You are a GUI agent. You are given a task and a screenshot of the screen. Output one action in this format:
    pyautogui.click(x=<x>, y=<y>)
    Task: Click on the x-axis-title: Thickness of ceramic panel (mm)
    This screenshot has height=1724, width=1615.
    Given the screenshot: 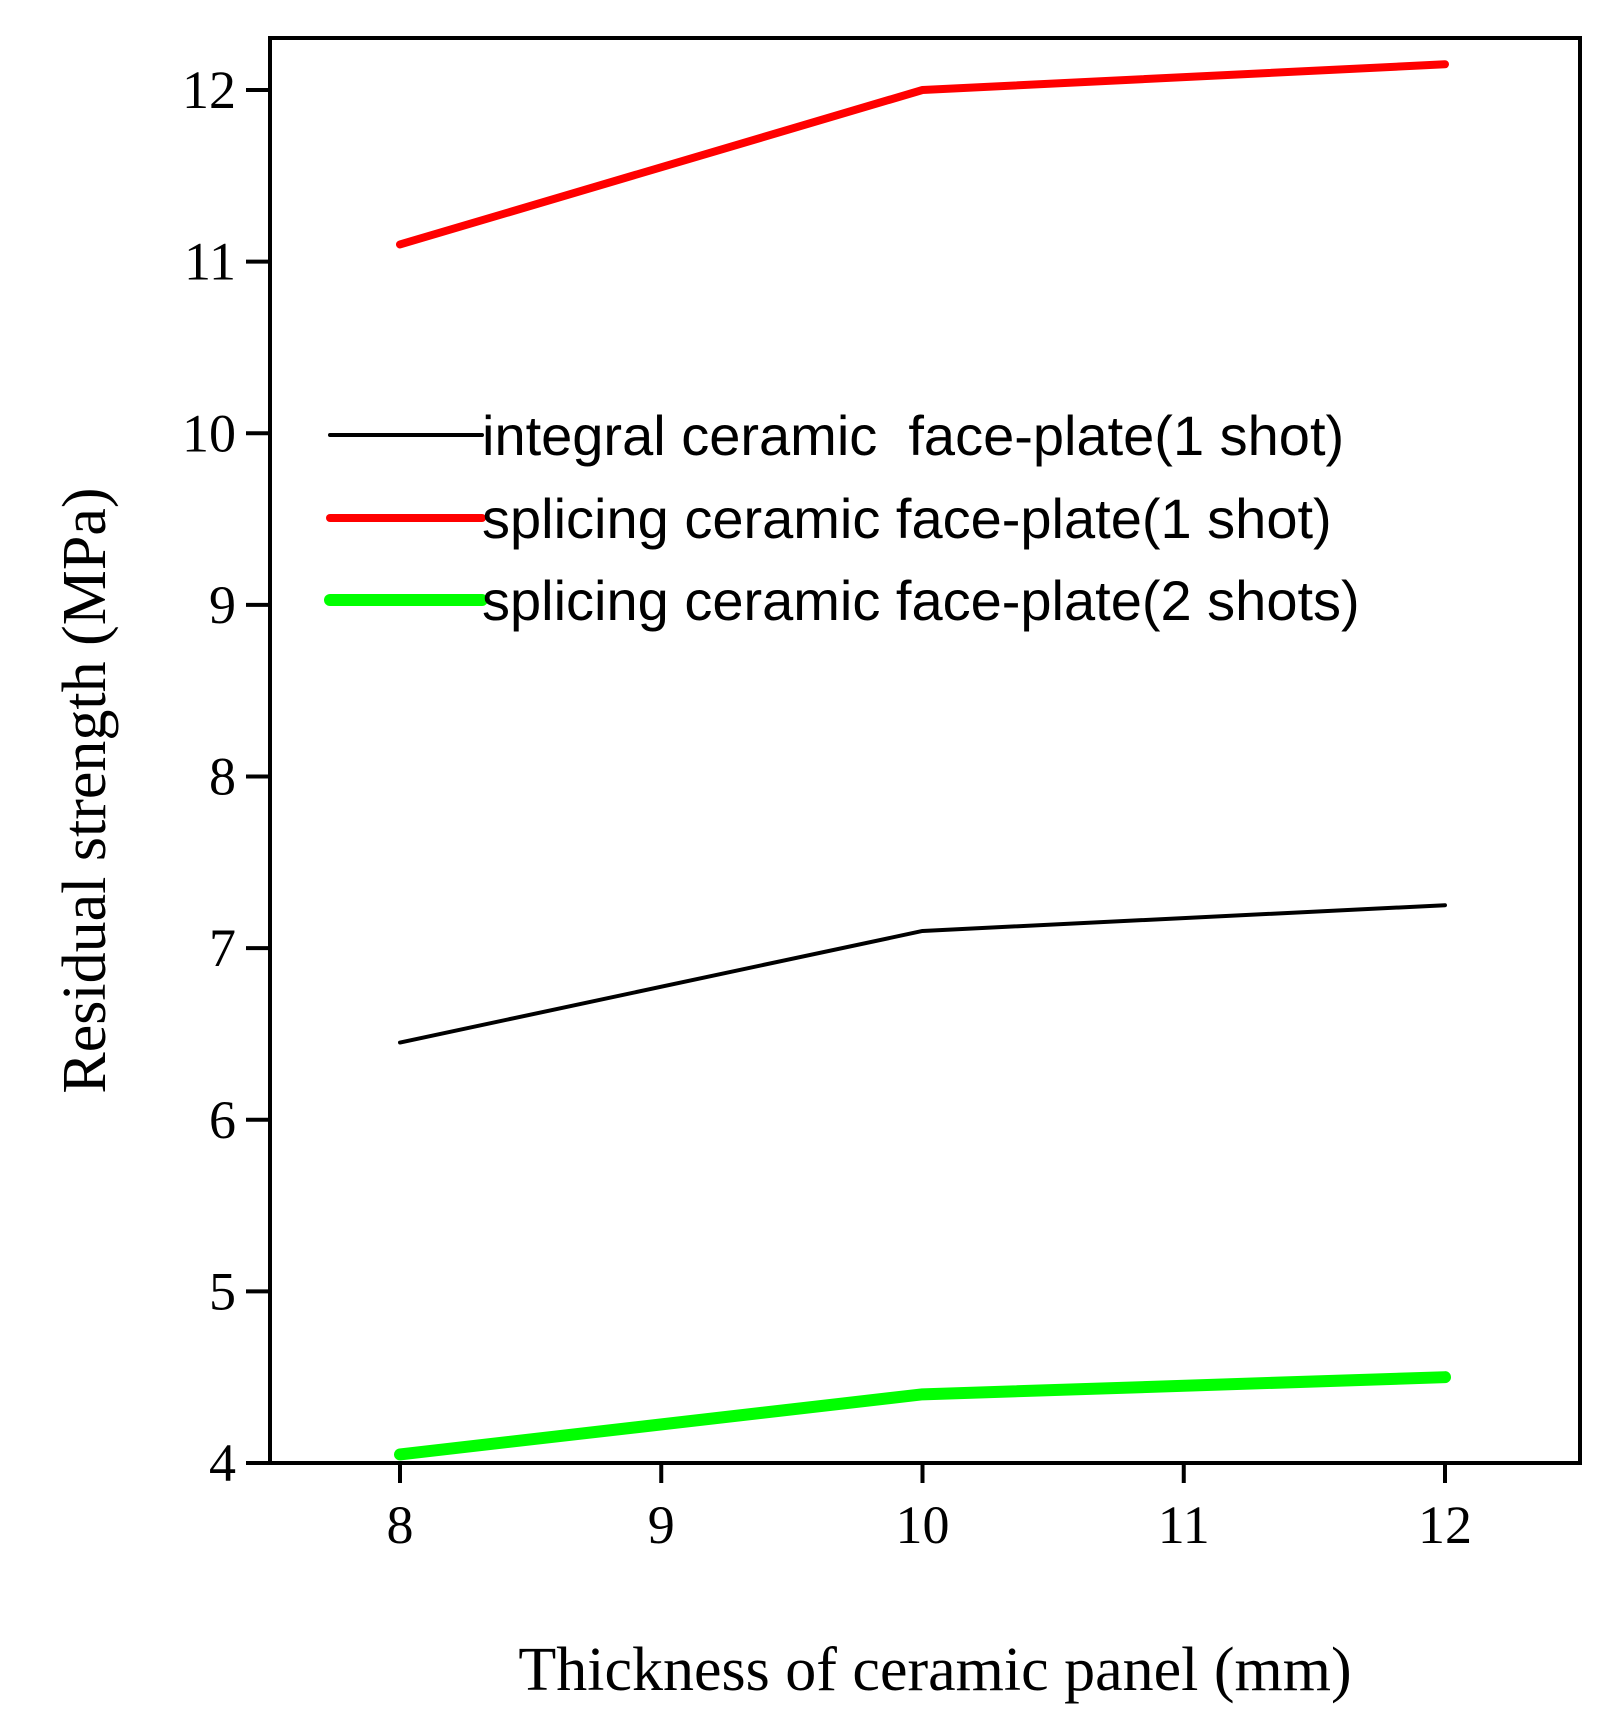 What is the action you would take?
    pyautogui.click(x=934, y=1670)
    